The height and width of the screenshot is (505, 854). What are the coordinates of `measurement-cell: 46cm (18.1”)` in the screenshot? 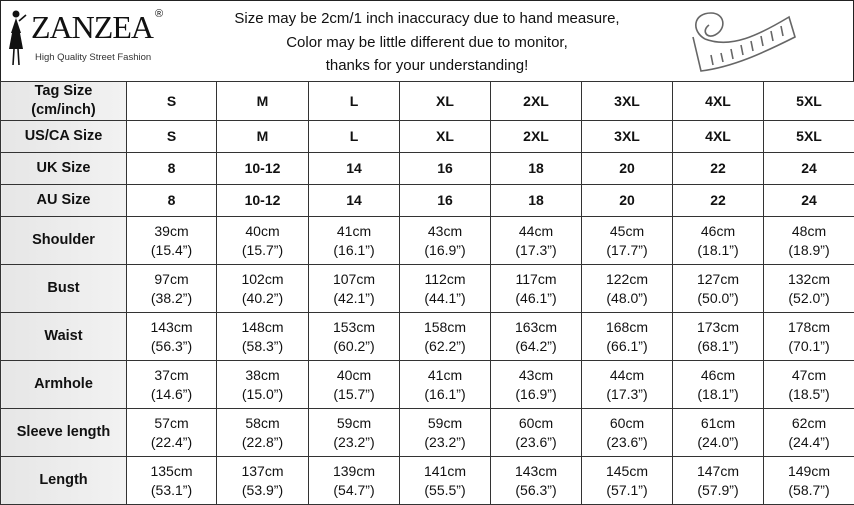 It's located at (718, 384).